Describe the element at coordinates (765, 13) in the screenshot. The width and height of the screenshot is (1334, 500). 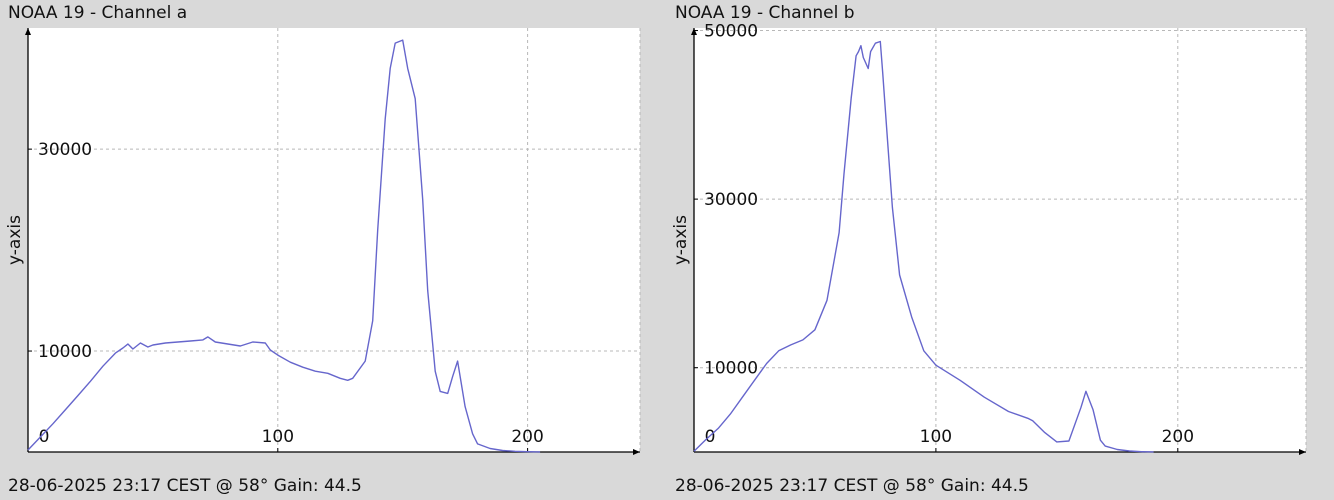
I see `chart-title: NOAA 19 - Channel b` at that location.